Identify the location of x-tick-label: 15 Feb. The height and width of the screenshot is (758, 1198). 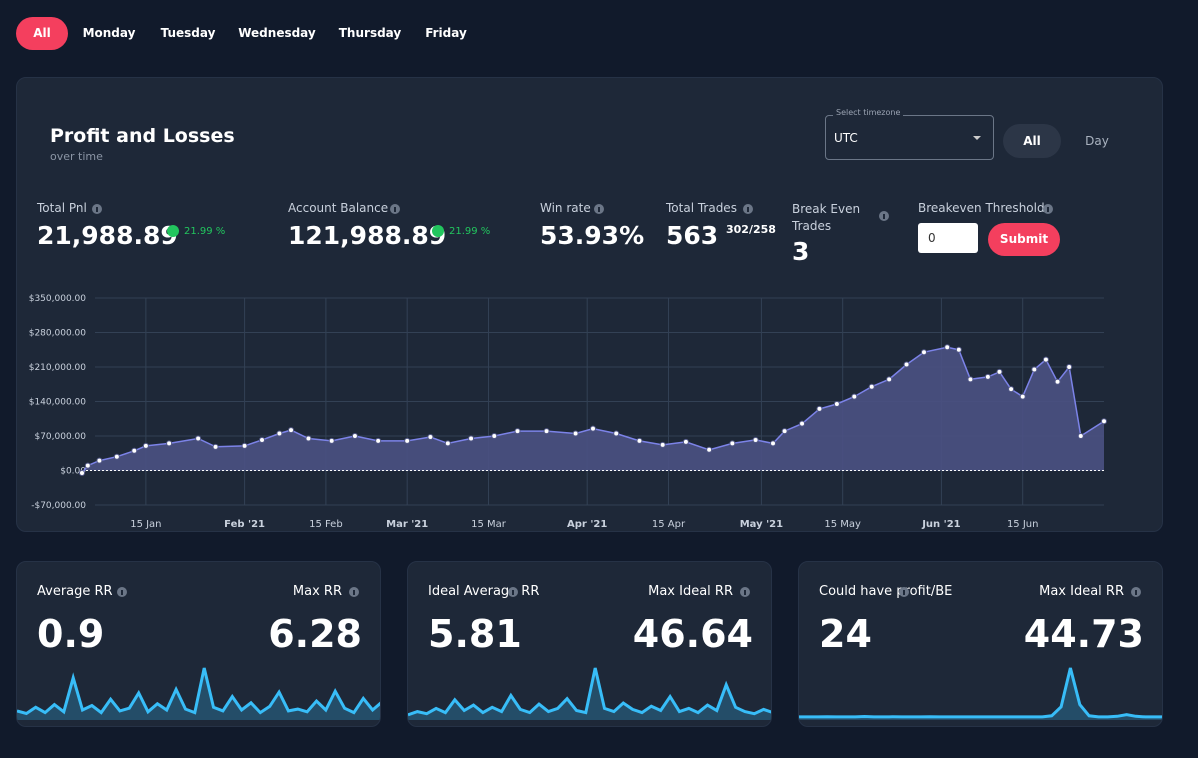
(326, 524).